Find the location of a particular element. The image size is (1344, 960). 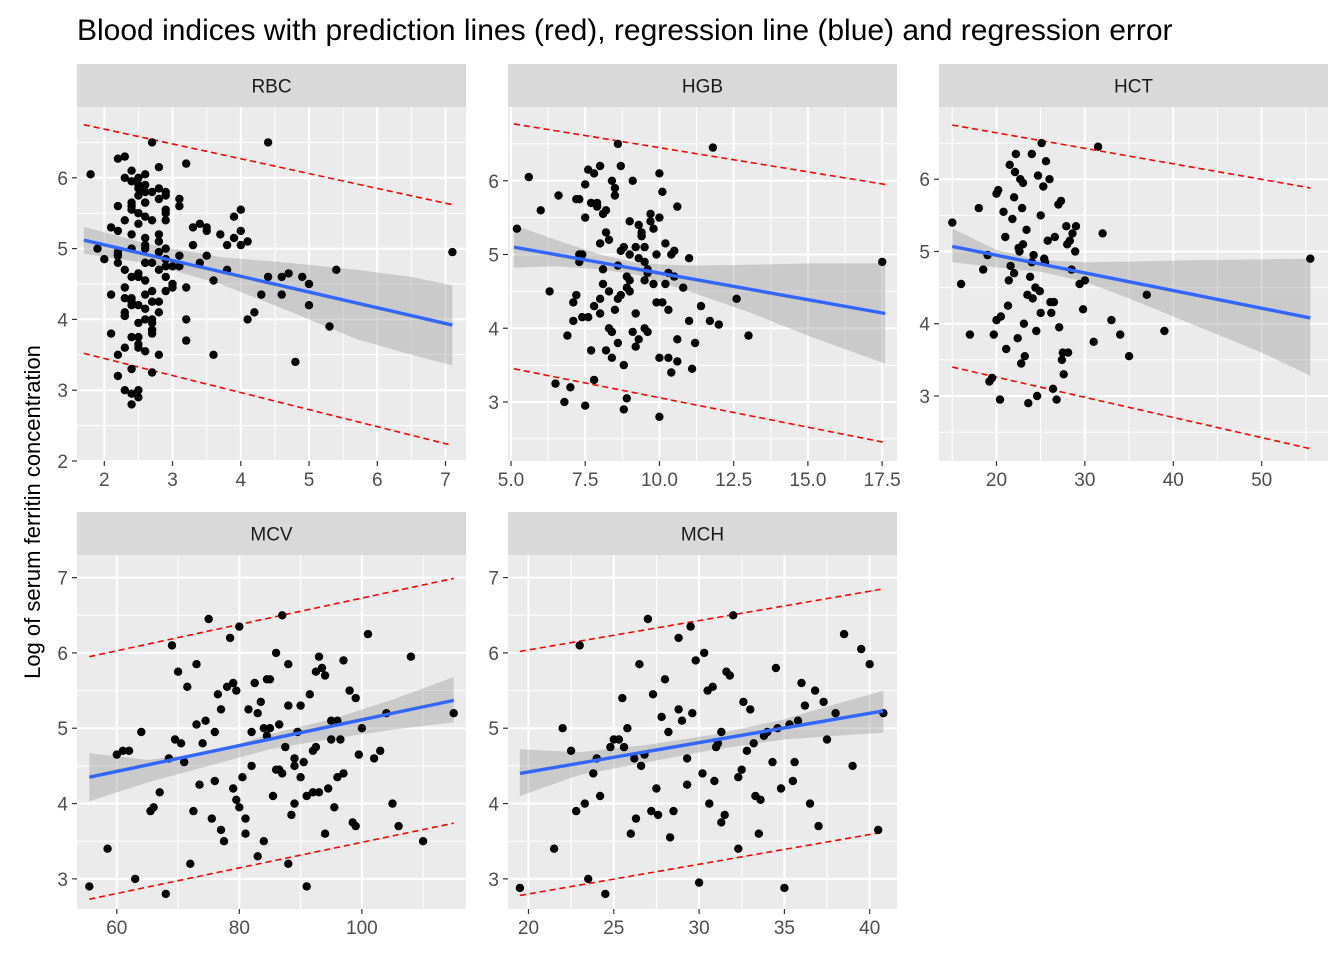

x-tick-label: 30 is located at coordinates (699, 928).